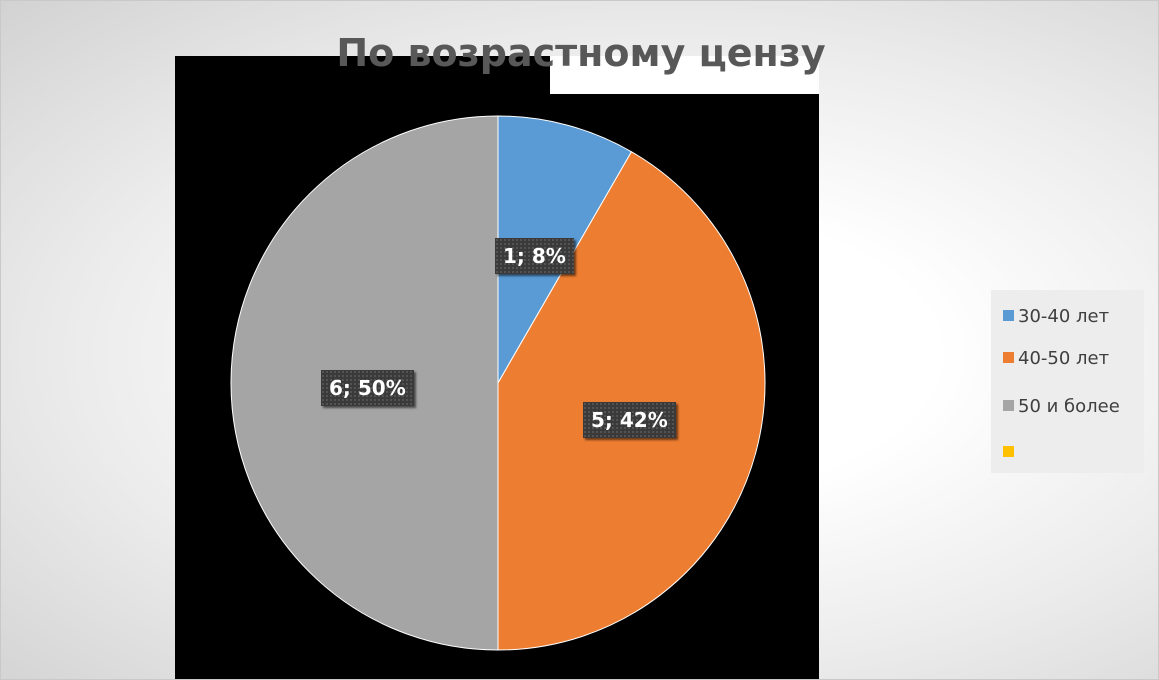 The image size is (1159, 680). Describe the element at coordinates (1069, 406) in the screenshot. I see `legend-label-3: 50 и более` at that location.